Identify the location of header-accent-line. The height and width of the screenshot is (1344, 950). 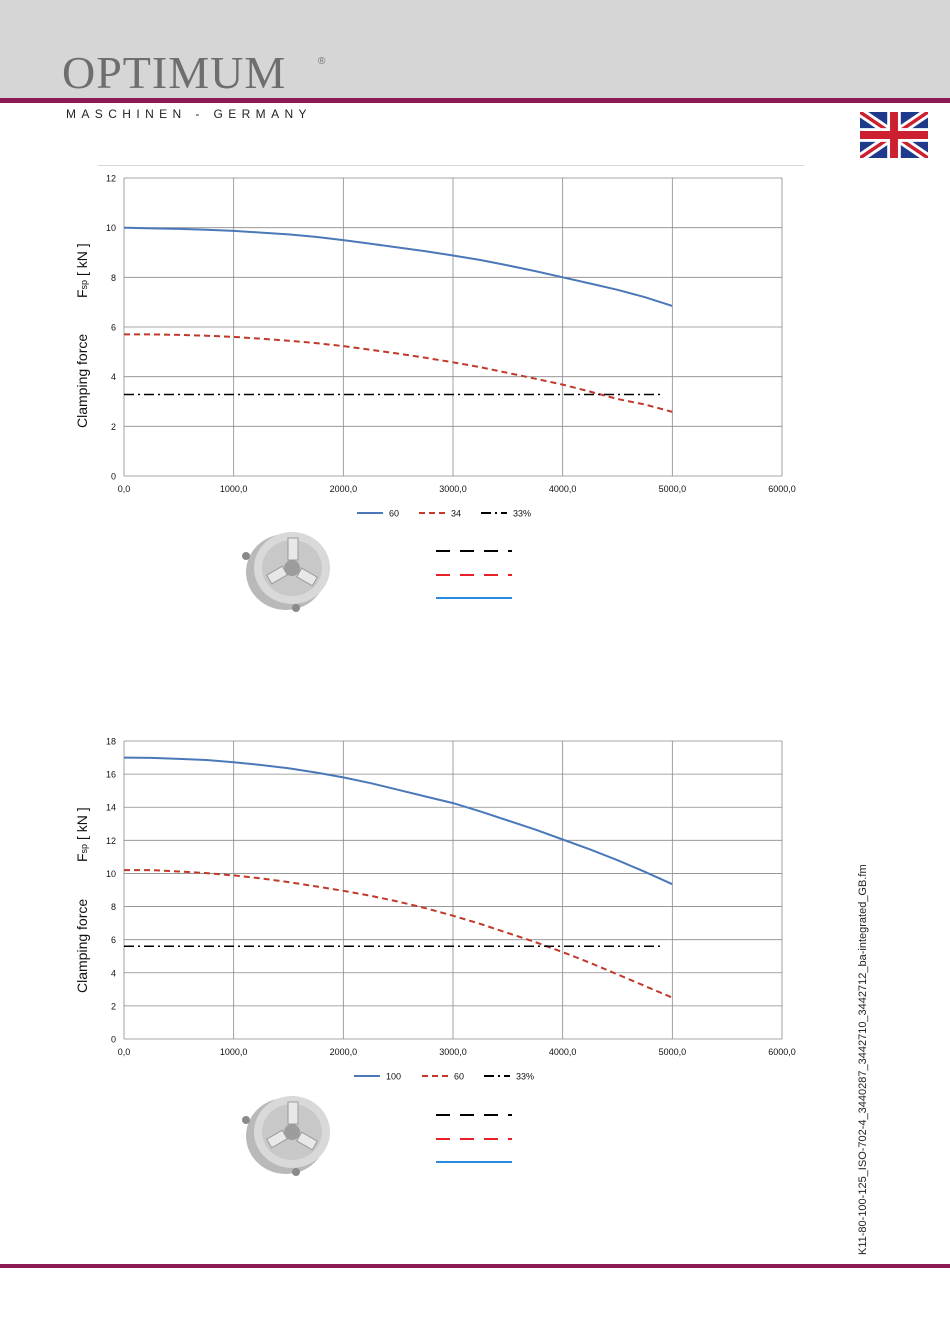
(475, 100).